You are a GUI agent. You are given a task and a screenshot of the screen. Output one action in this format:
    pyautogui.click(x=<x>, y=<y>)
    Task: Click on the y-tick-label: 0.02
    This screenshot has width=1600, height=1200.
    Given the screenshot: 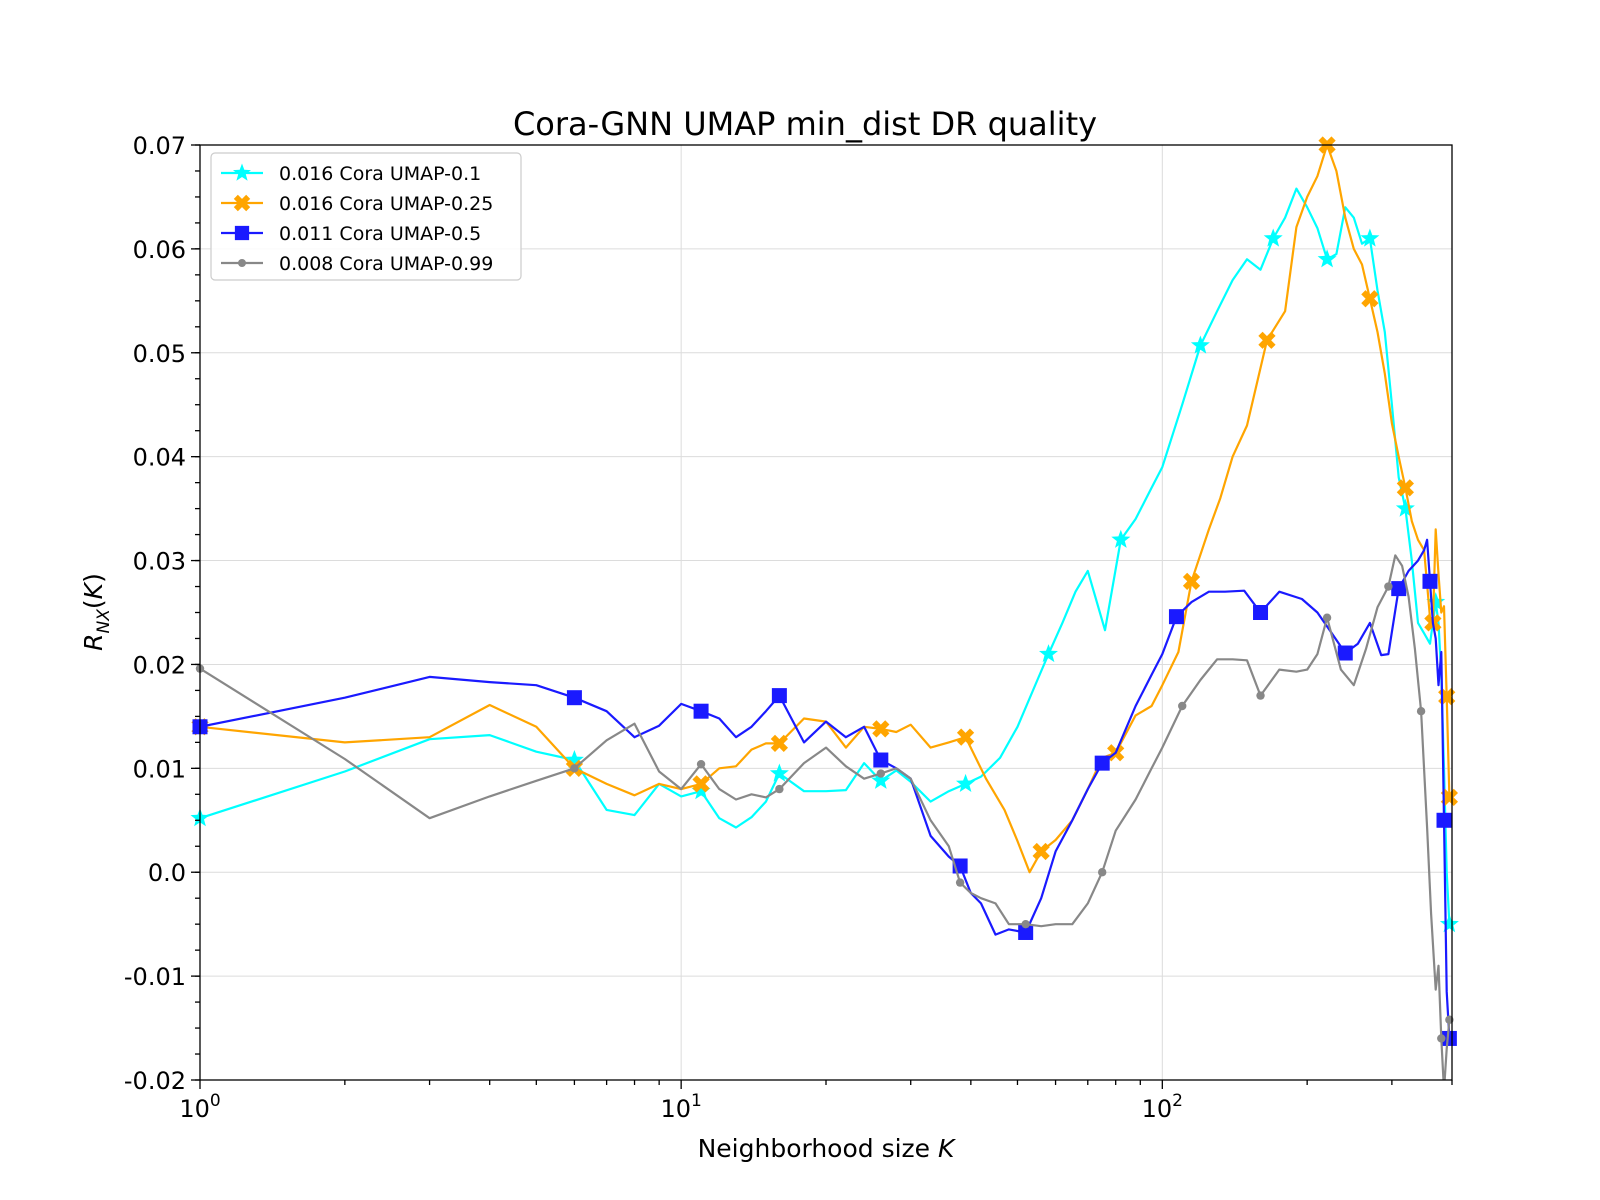 What is the action you would take?
    pyautogui.click(x=159, y=665)
    